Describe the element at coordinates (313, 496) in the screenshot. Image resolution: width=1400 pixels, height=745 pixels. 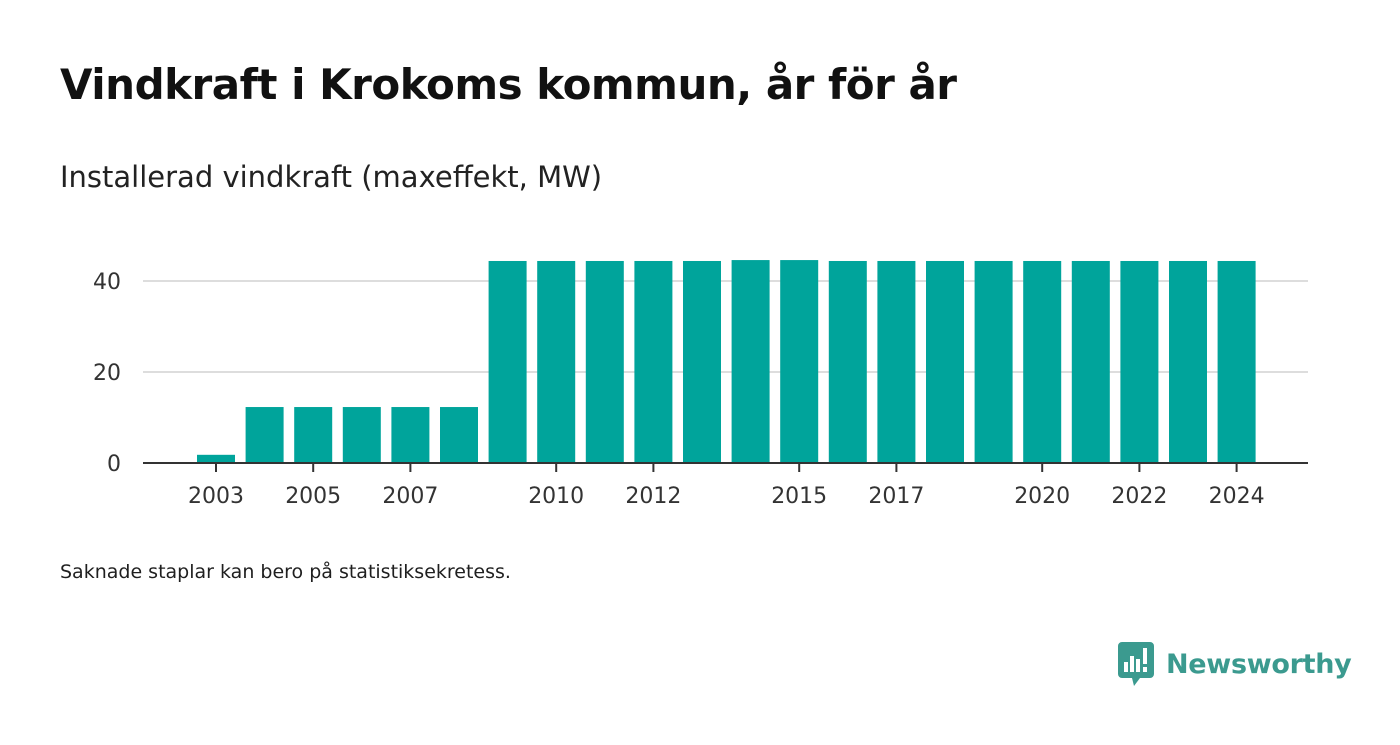
I see `x-tick-label: 2005` at that location.